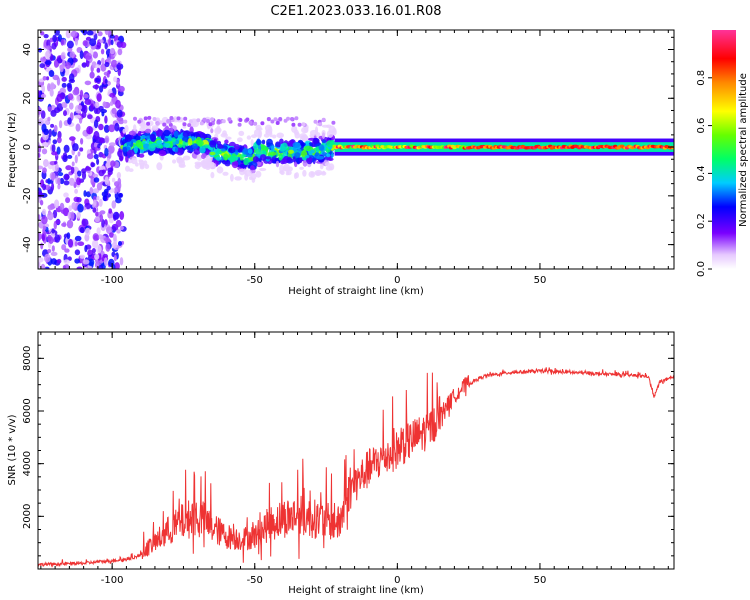  Describe the element at coordinates (112, 280) in the screenshot. I see `spectrogram-x-tick-label: -100` at that location.